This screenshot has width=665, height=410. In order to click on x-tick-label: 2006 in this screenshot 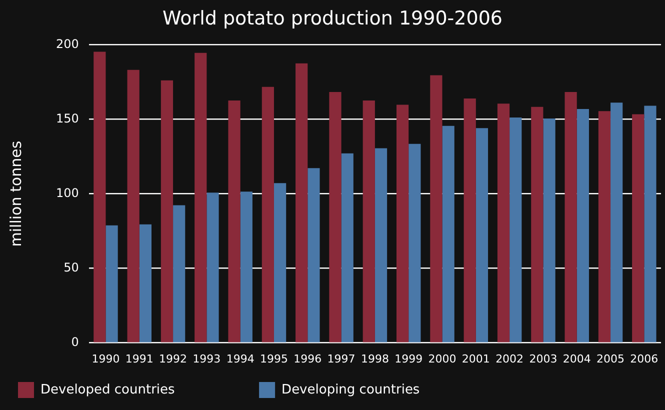, I will do `click(644, 359)`.